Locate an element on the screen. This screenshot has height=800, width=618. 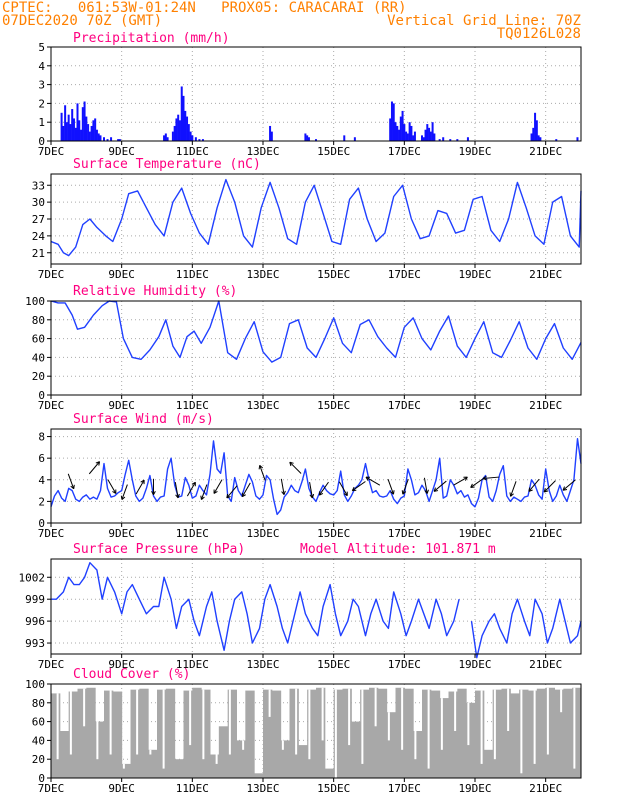
y-tick-label: 100 is located at coordinates (35, 684).